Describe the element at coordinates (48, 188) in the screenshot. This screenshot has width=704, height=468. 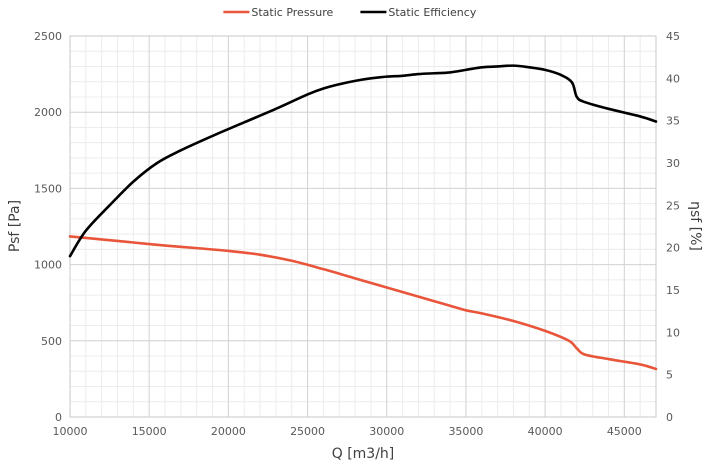
I see `y-tick-label: 1500` at that location.